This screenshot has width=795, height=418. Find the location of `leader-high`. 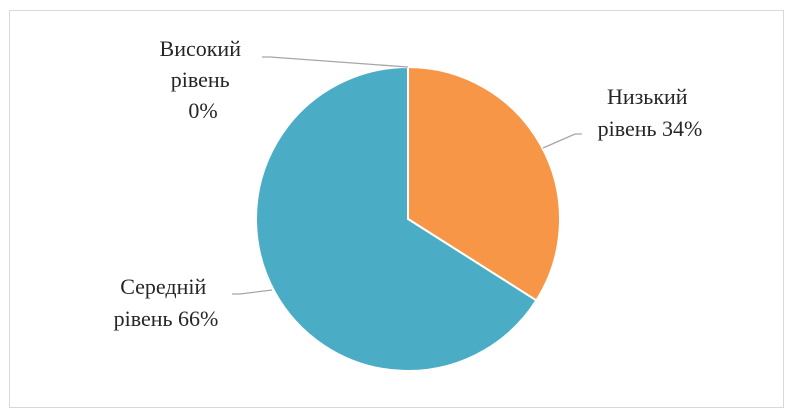

leader-high is located at coordinates (335, 62).